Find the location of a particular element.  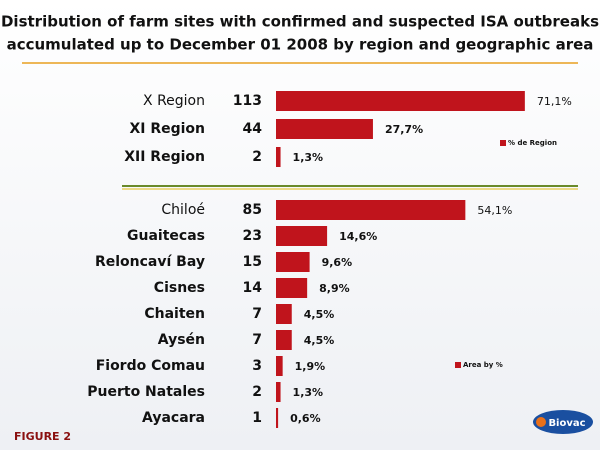

category-label: X Region is located at coordinates (174, 101).